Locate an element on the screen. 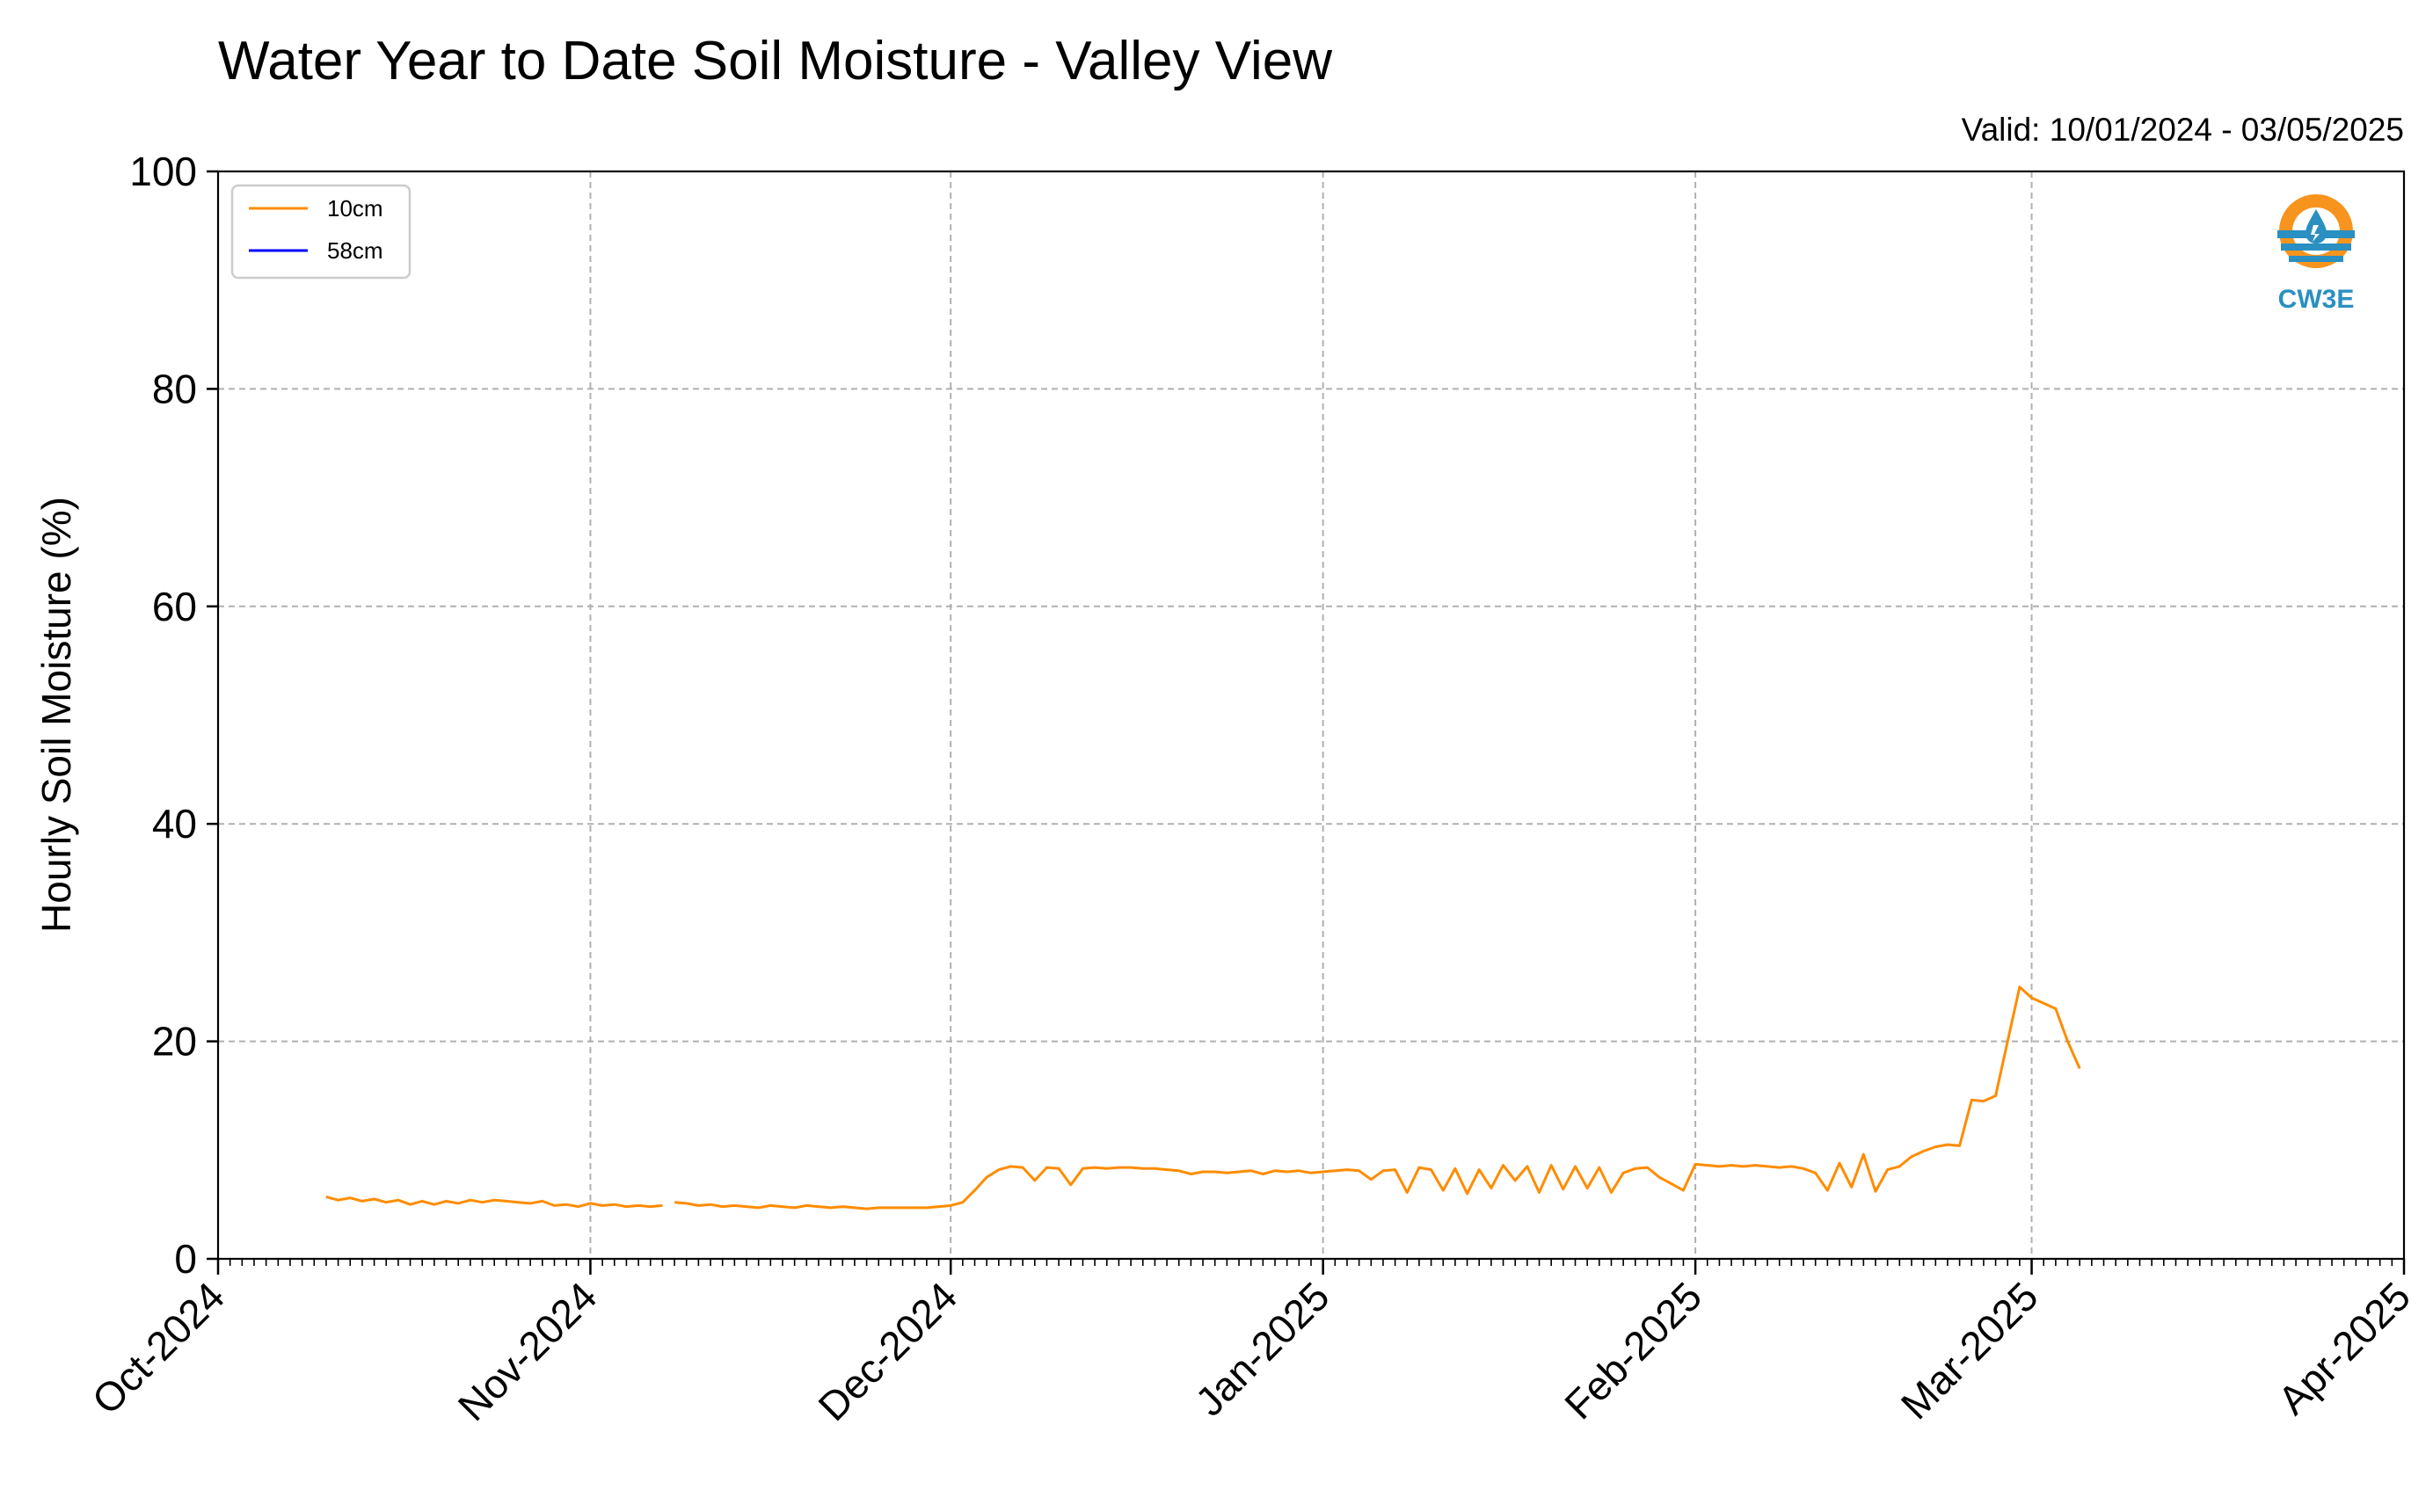 The image size is (2433, 1512). cw3e-logo: CW3E is located at coordinates (2316, 254).